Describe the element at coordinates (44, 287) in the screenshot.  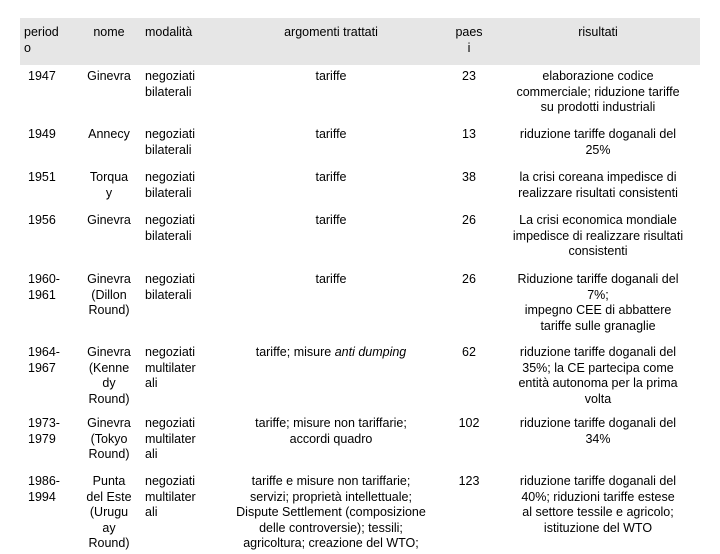
I see `period-cell: 1960- 1961` at that location.